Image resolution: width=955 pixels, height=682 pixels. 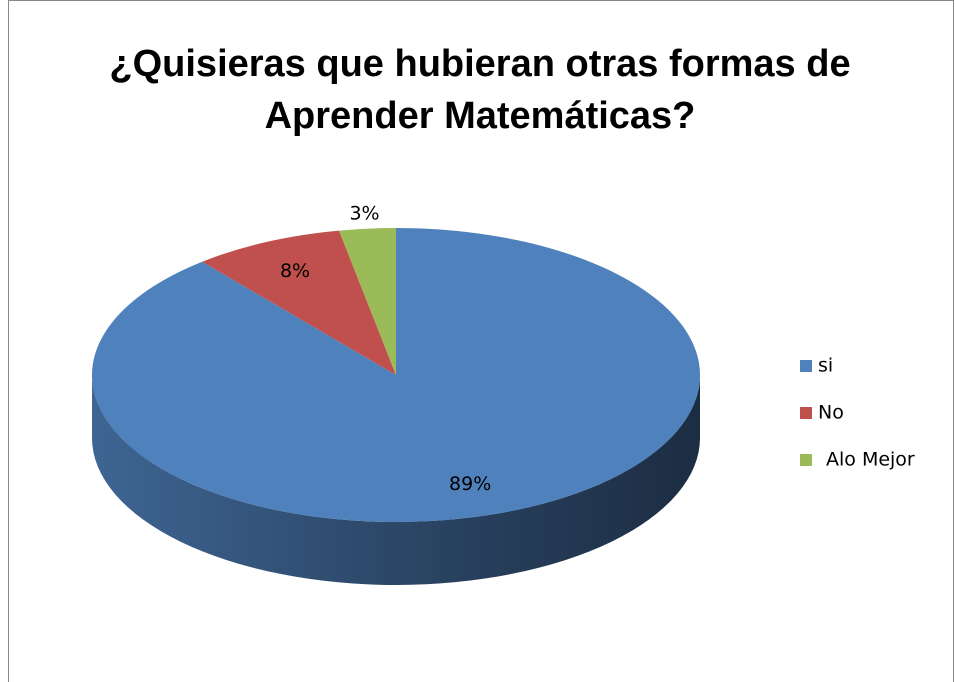 I want to click on data-label: 8%, so click(x=295, y=271).